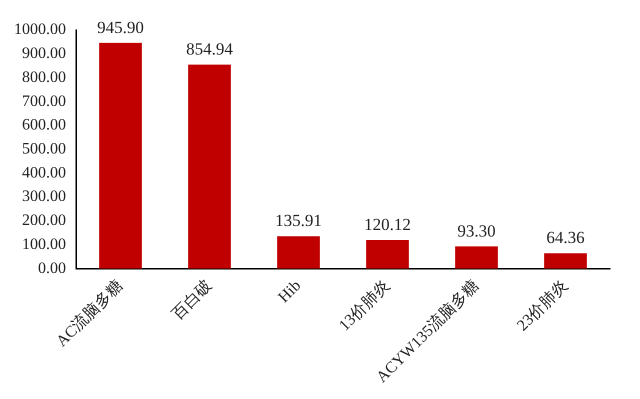 This screenshot has height=399, width=640. I want to click on y-tick-label: 700.00, so click(44, 101).